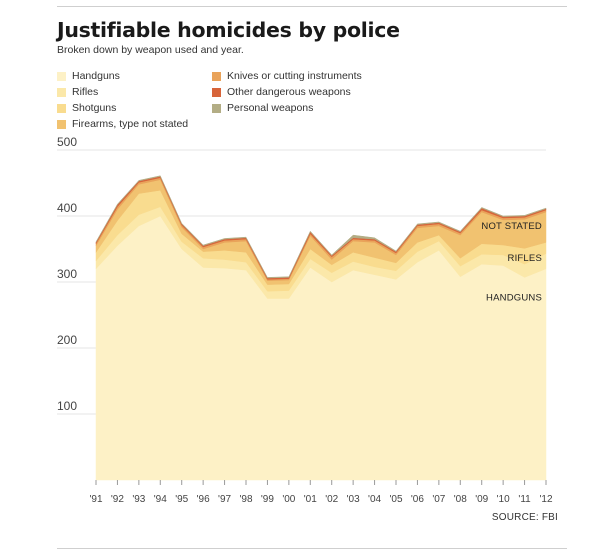 This screenshot has width=600, height=557. Describe the element at coordinates (524, 499) in the screenshot. I see `x-tick-label: '11` at that location.